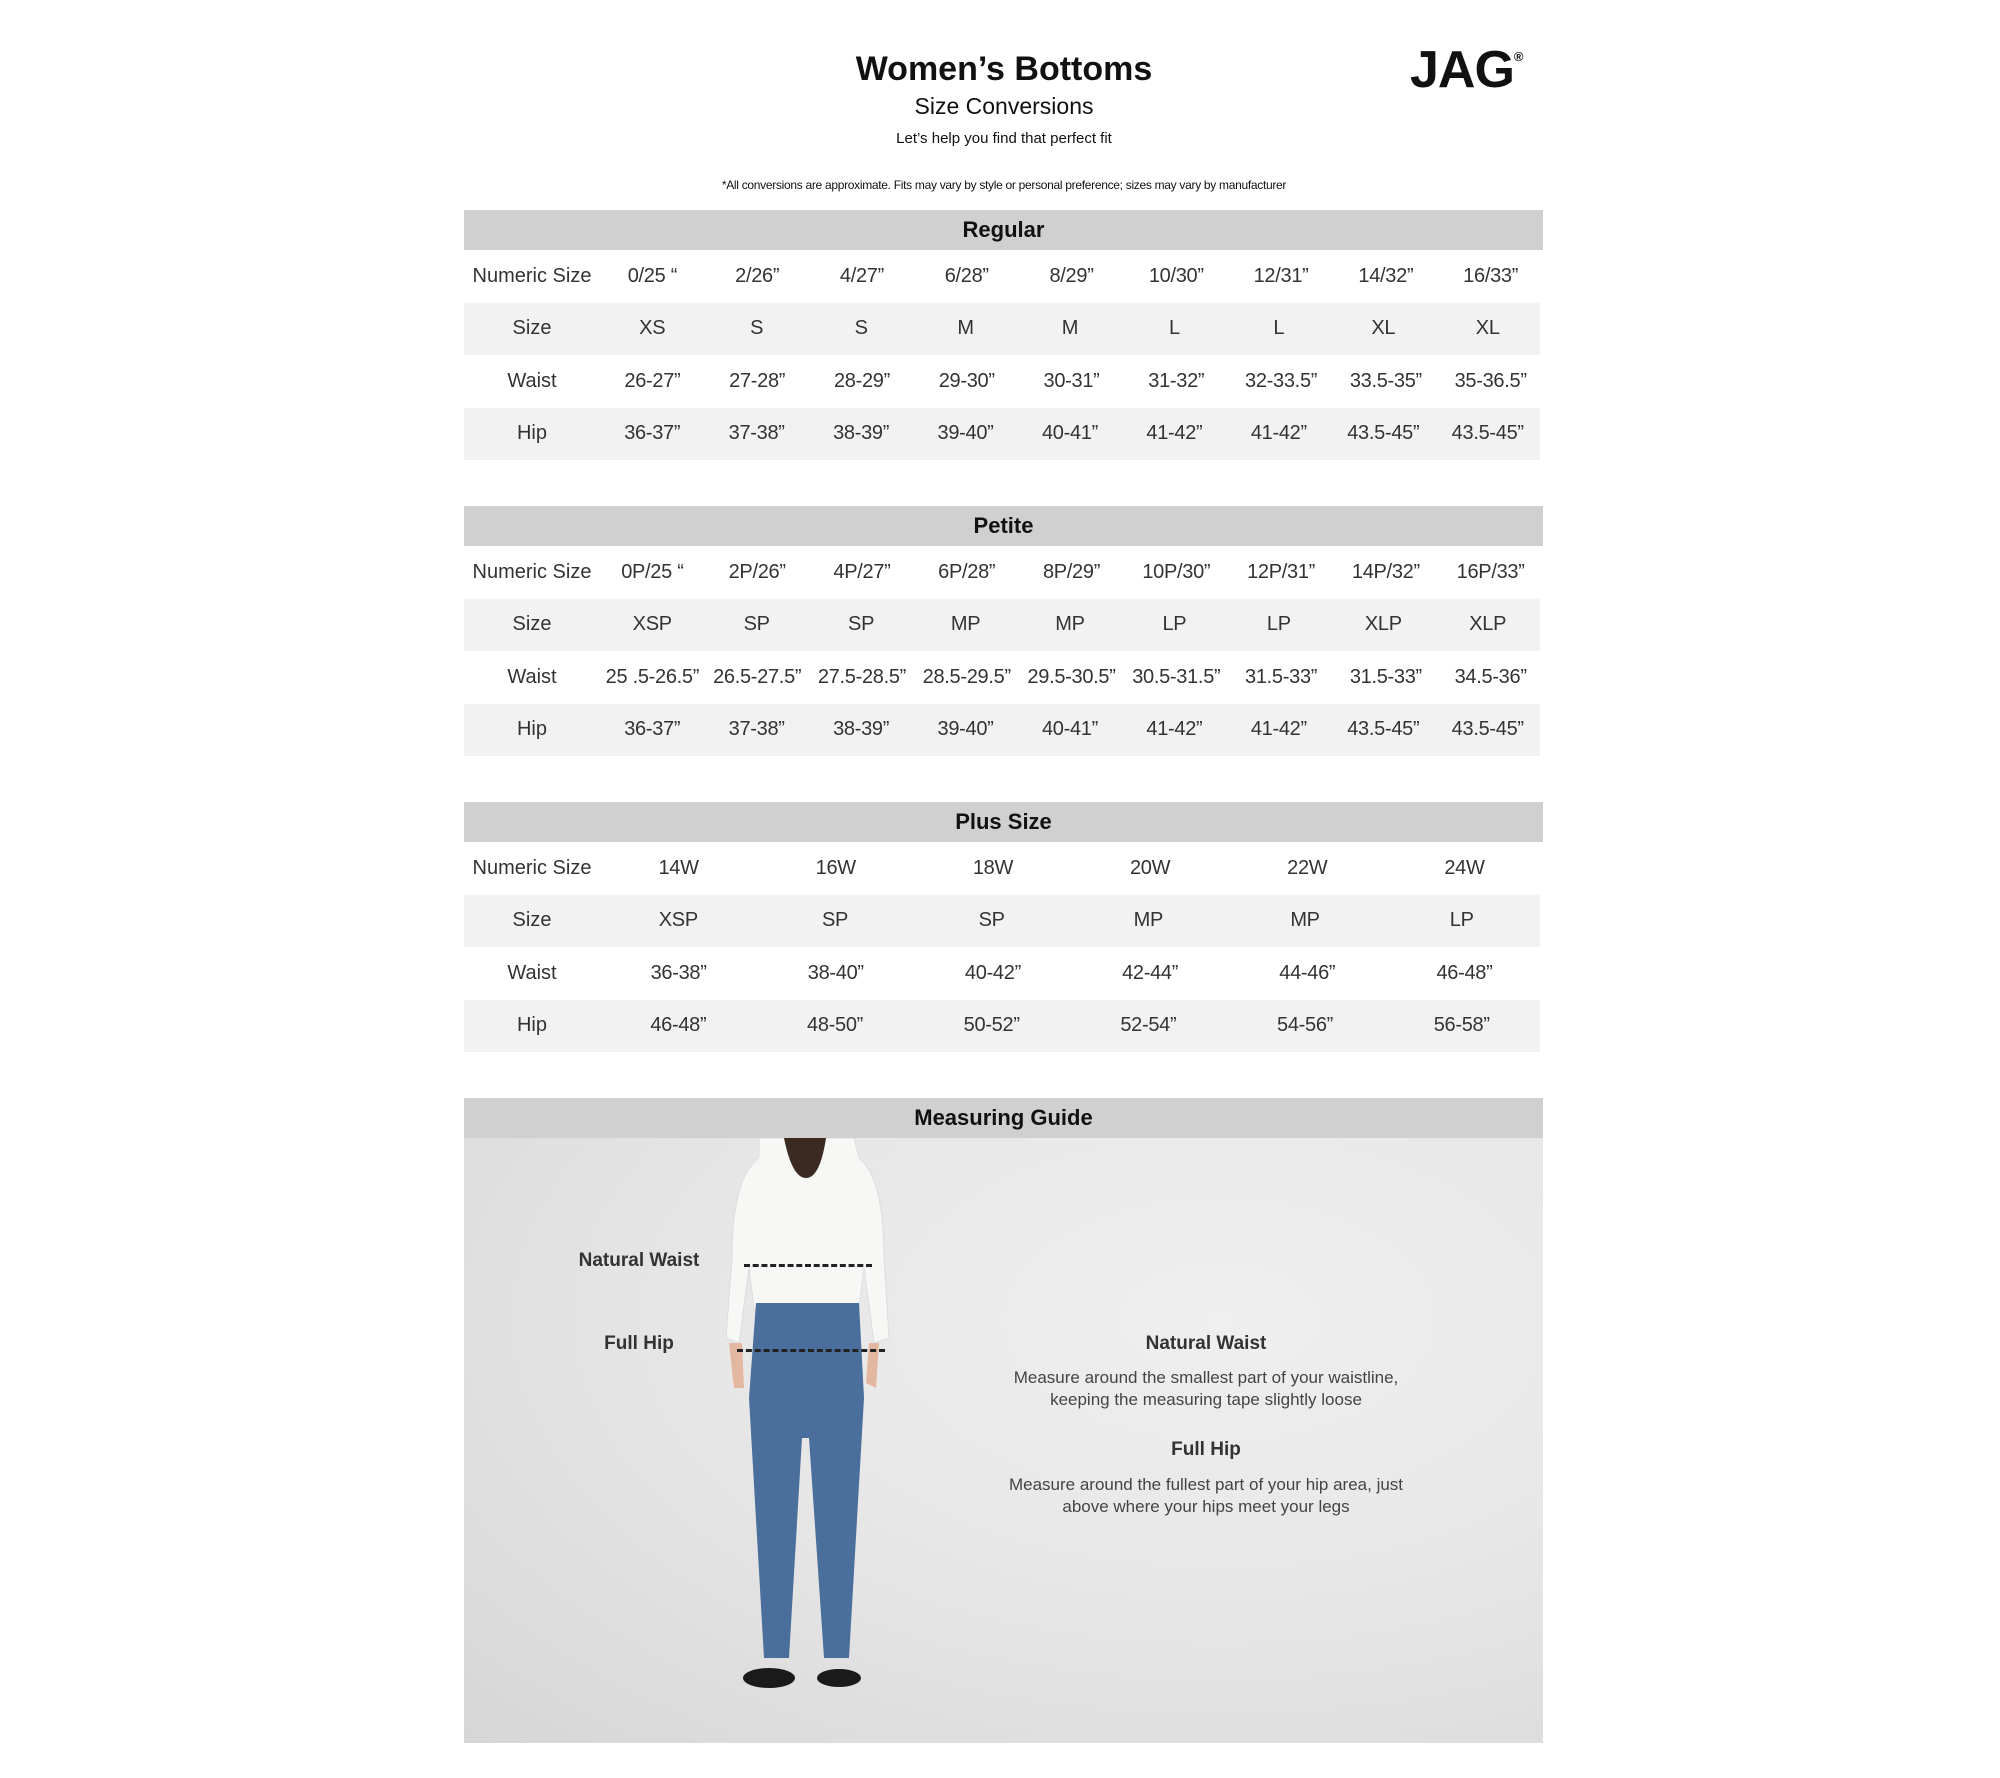 Image resolution: width=2000 pixels, height=1778 pixels. Describe the element at coordinates (1176, 380) in the screenshot. I see `table-cell: 31-32”` at that location.